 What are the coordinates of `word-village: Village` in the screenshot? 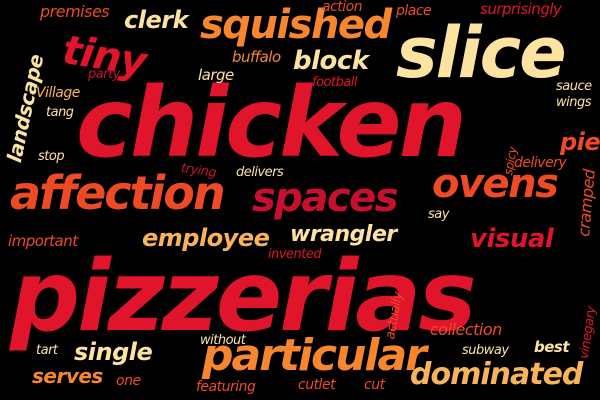 It's located at (58, 93).